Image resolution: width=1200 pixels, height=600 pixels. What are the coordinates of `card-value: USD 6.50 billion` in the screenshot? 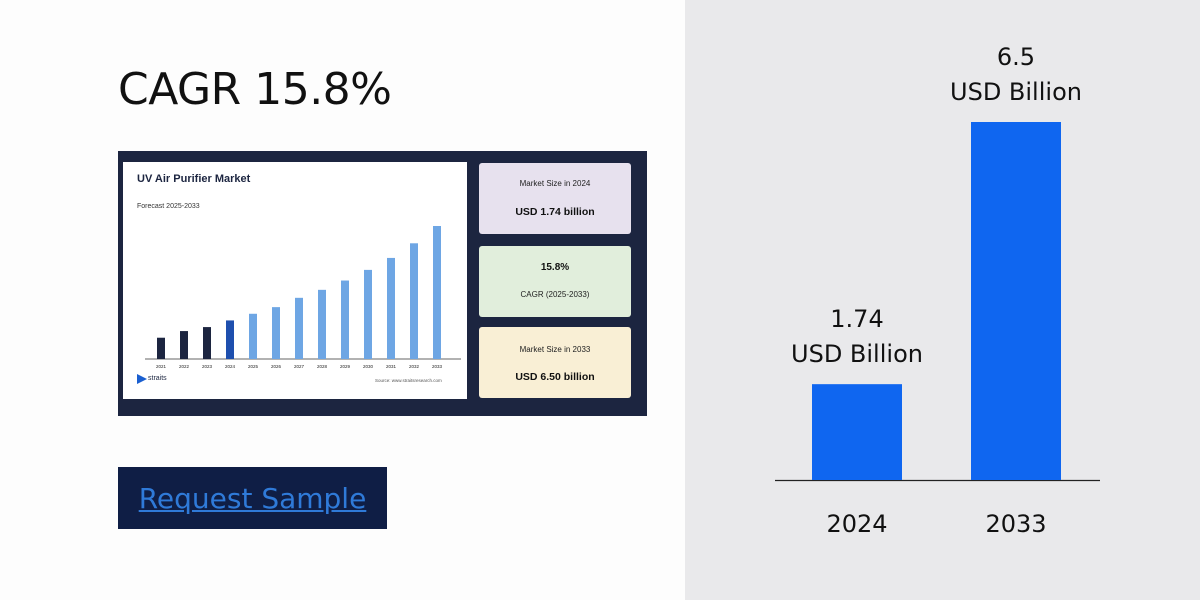 It's located at (555, 377).